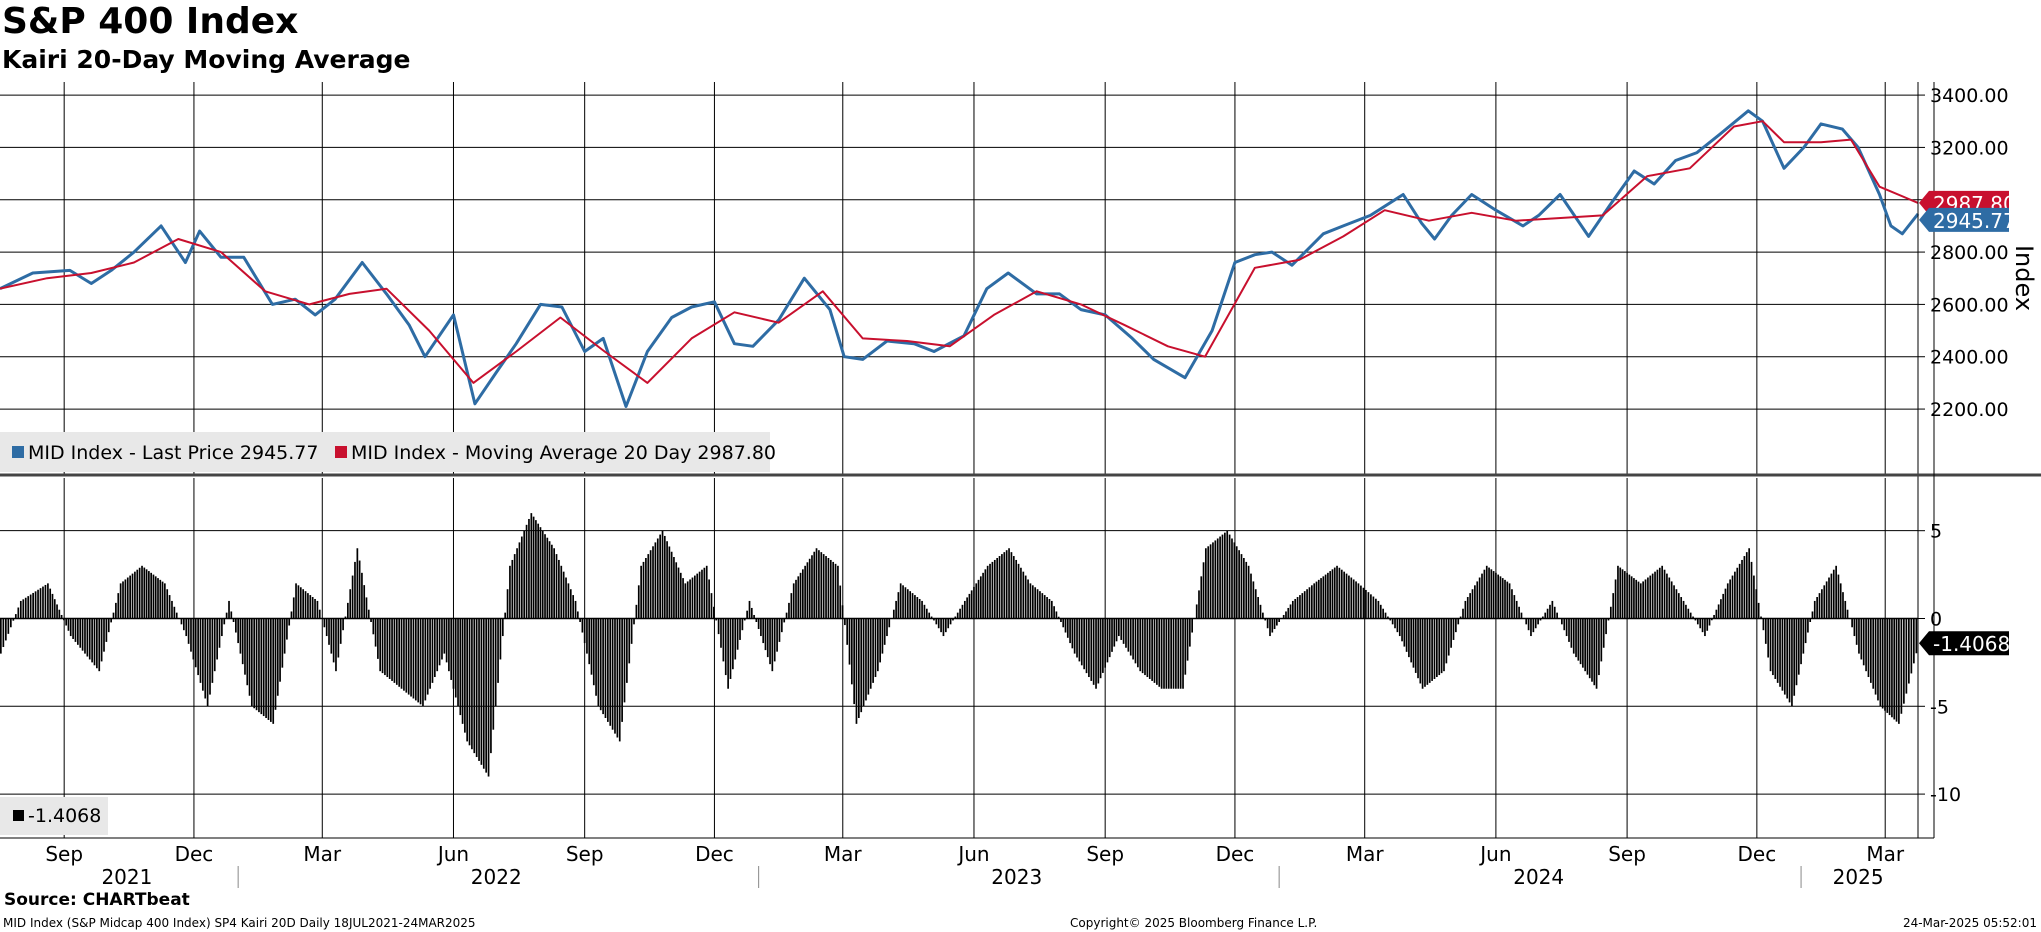  I want to click on footer-center: Copyright© 2025 Bloomberg Finance L.P., so click(1194, 923).